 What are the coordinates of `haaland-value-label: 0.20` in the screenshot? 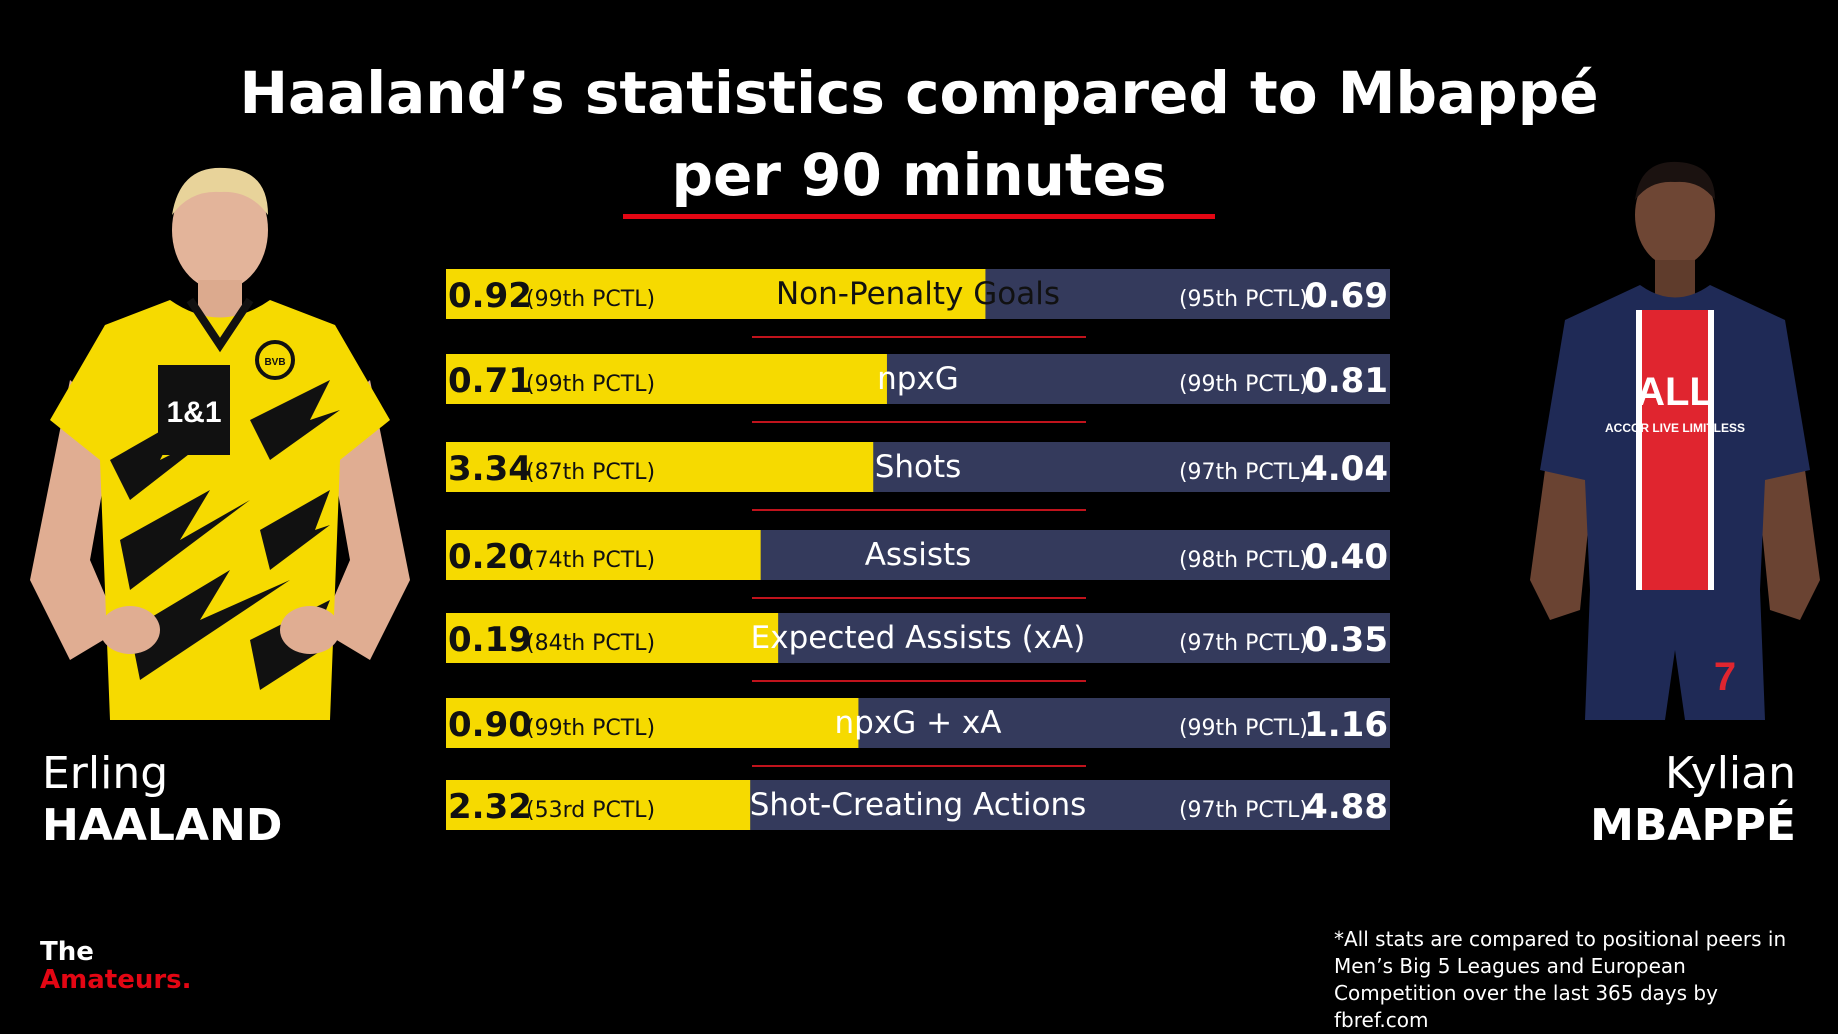 It's located at (490, 557).